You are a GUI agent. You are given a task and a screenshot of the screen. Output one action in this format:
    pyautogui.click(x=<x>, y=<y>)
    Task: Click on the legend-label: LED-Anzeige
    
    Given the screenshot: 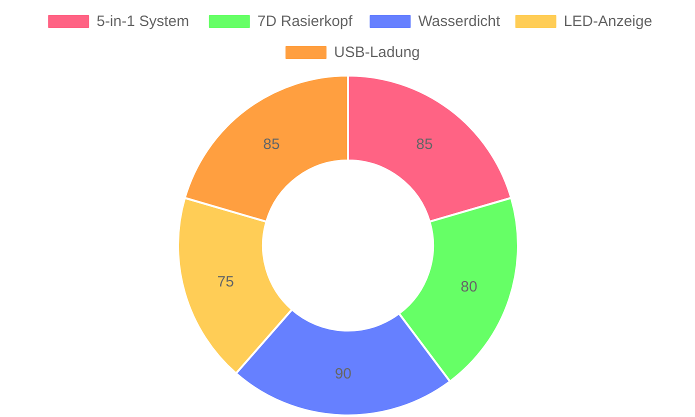 What is the action you would take?
    pyautogui.click(x=608, y=21)
    